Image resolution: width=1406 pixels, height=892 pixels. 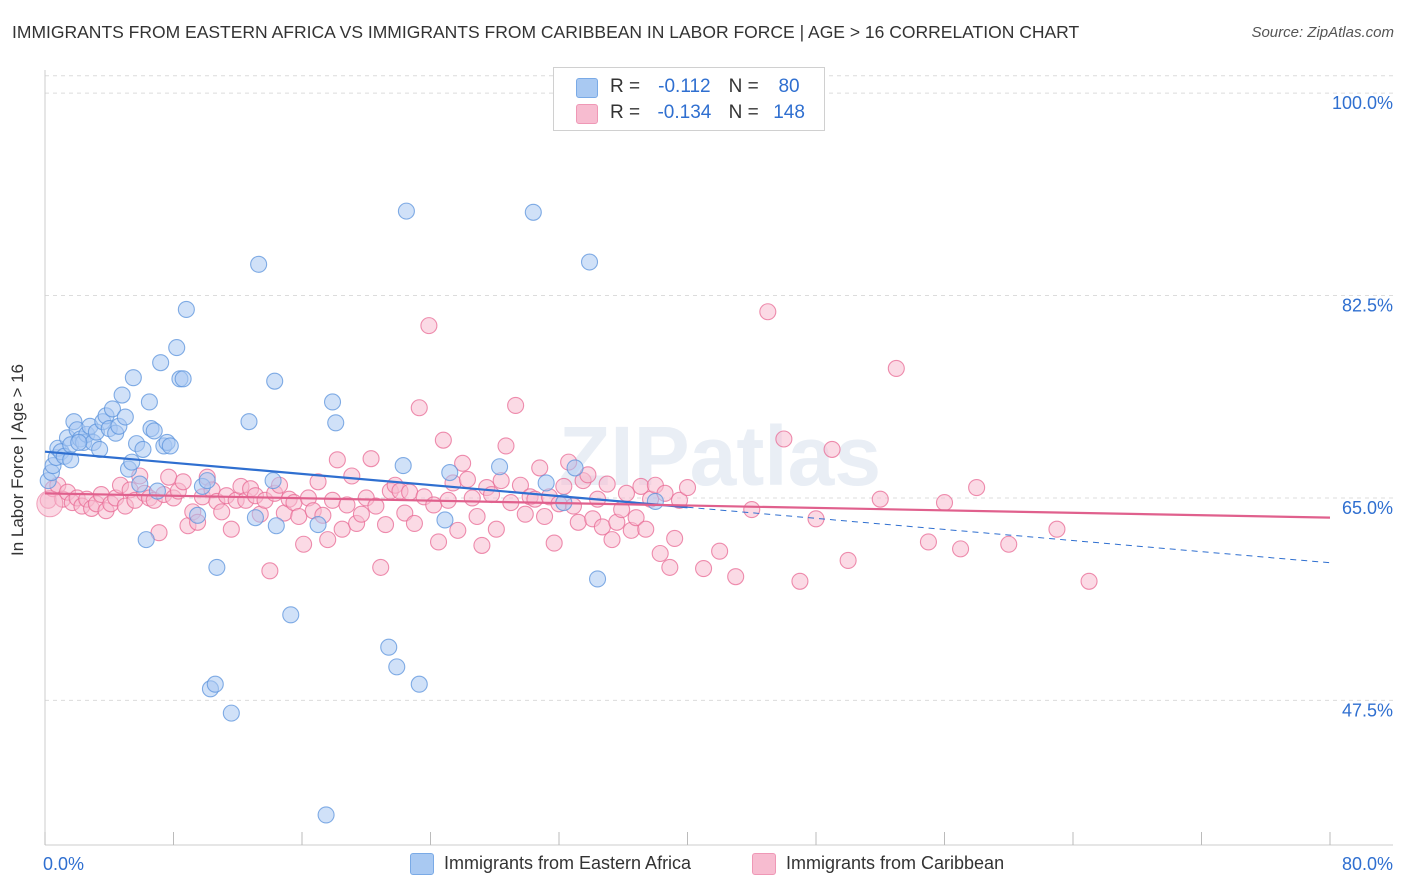 I want to click on y-tick-label: 65.0%, so click(x=1367, y=508).